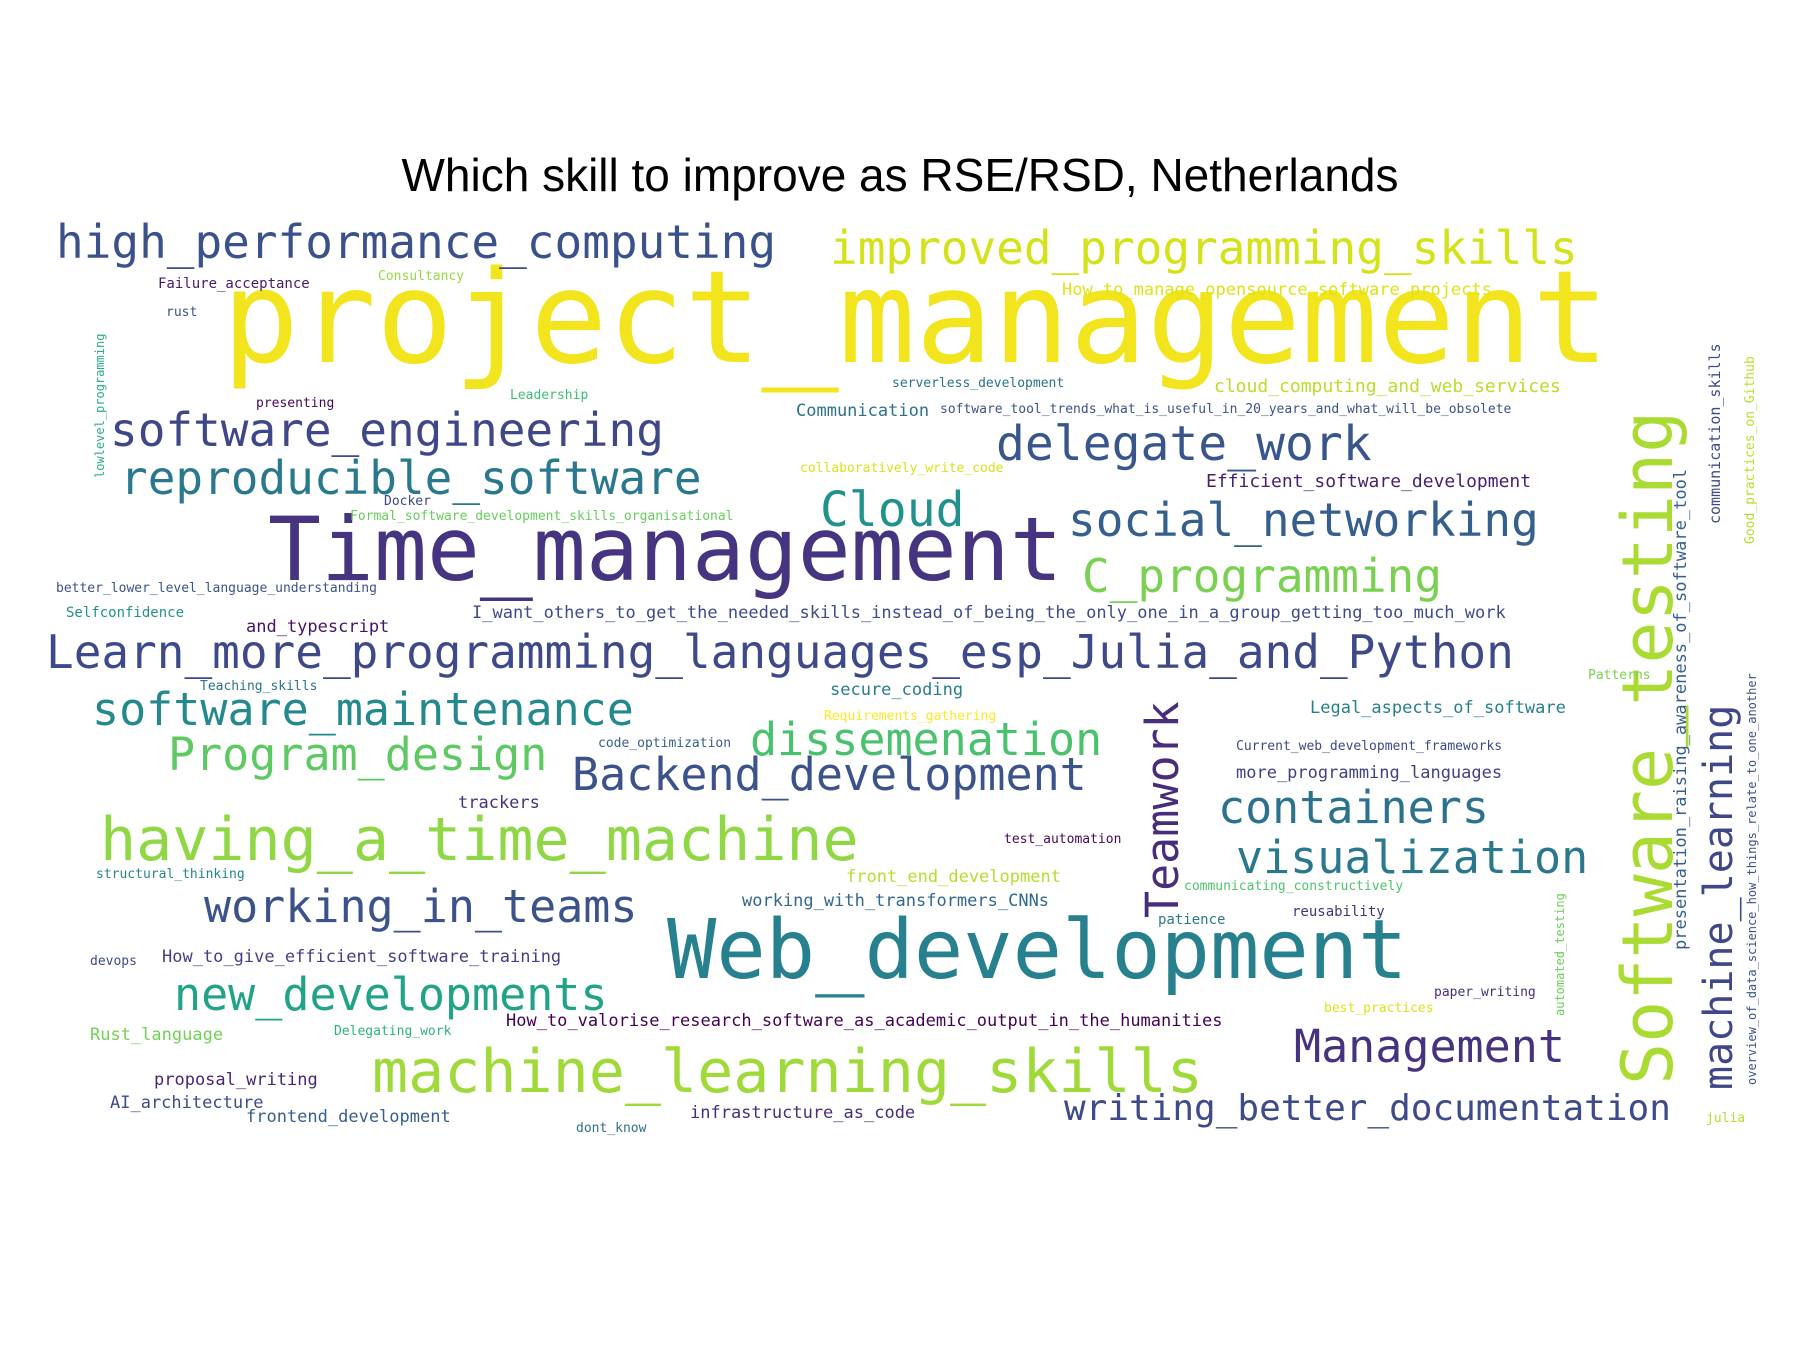 Image resolution: width=1800 pixels, height=1350 pixels. I want to click on word: serverless_development, so click(978, 383).